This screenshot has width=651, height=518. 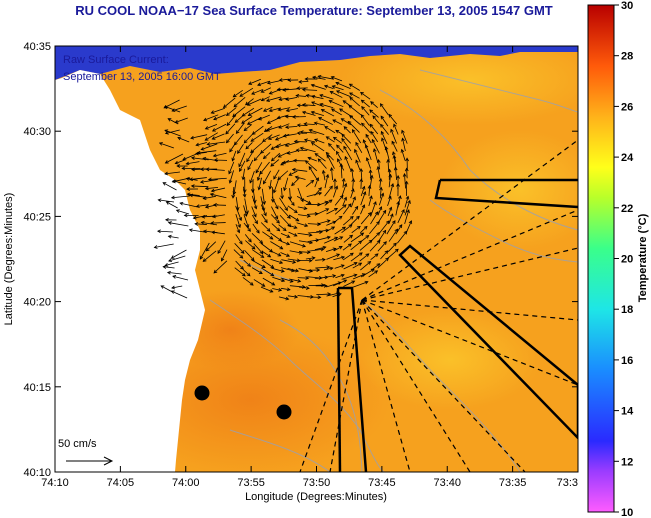 What do you see at coordinates (202, 393) in the screenshot?
I see `station-marker` at bounding box center [202, 393].